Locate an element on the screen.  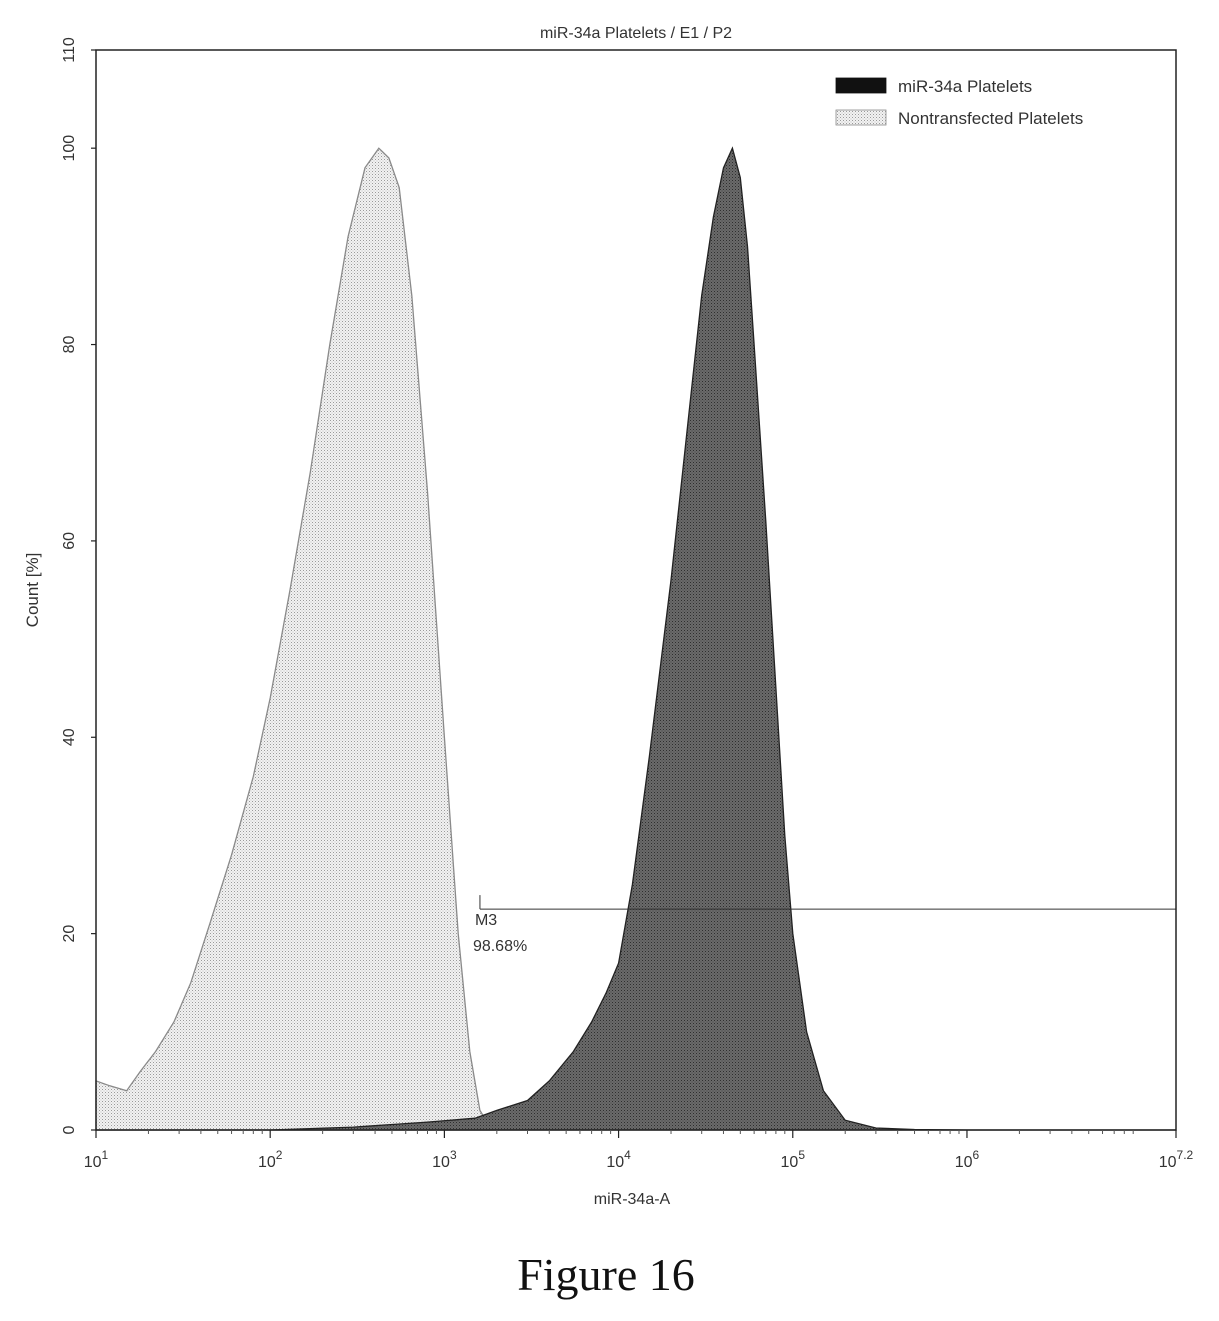
y-axis-label: Count [%] is located at coordinates (32, 590).